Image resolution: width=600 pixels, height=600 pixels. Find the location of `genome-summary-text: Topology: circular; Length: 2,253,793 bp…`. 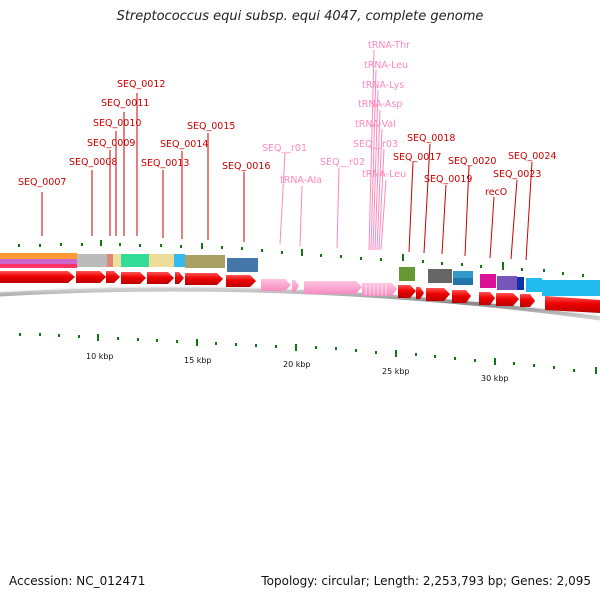

genome-summary-text: Topology: circular; Length: 2,253,793 bp… is located at coordinates (426, 581).